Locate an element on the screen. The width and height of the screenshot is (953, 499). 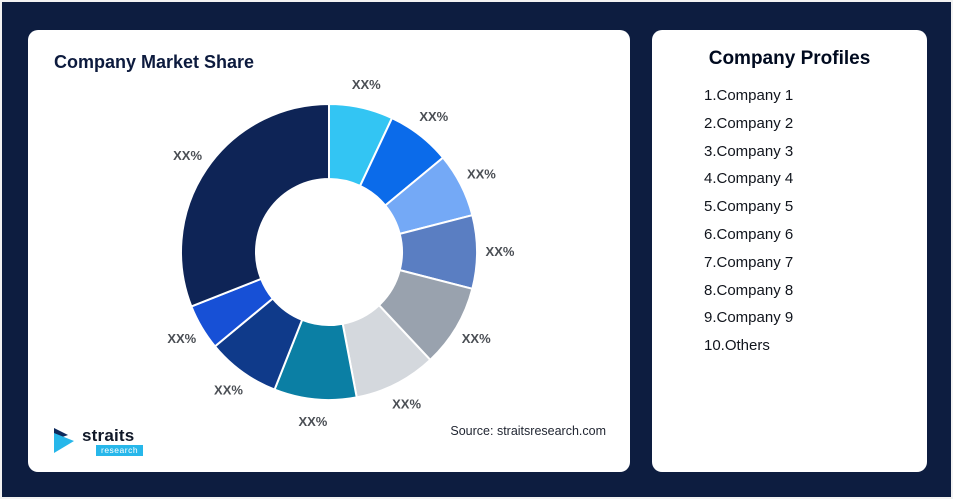
logo-name: straits is located at coordinates (108, 435).